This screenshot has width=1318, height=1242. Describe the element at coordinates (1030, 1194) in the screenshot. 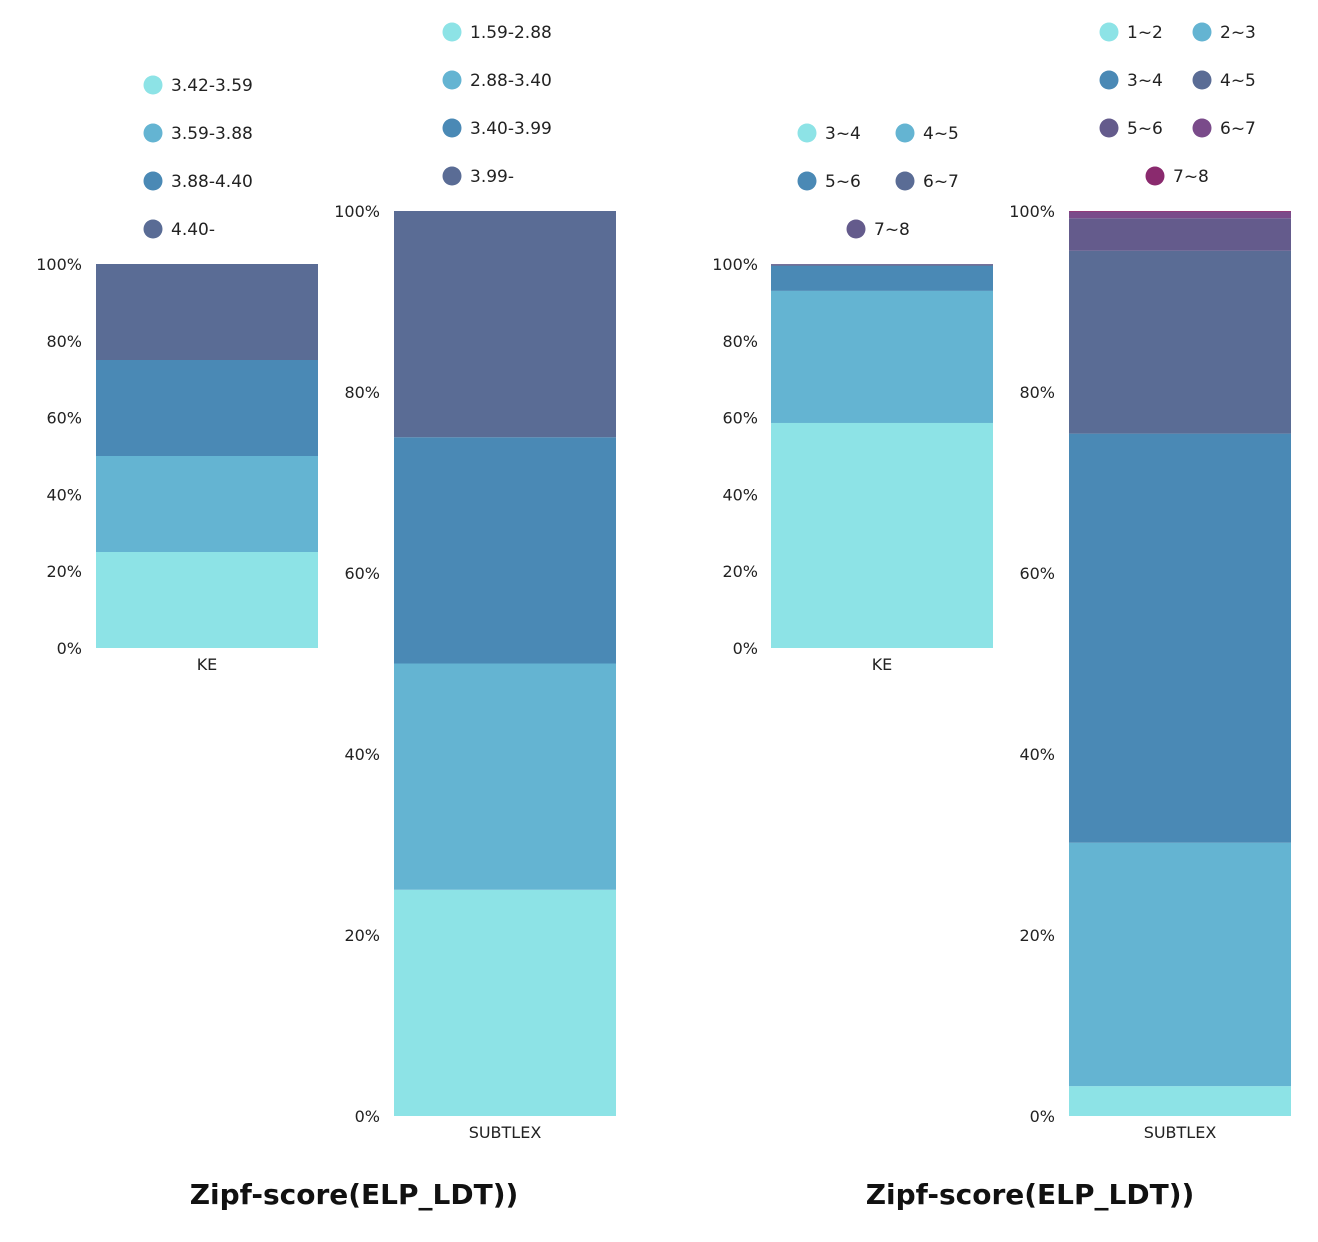

I see `chart-title-1: Zipf-score(ELP_LDT))` at that location.